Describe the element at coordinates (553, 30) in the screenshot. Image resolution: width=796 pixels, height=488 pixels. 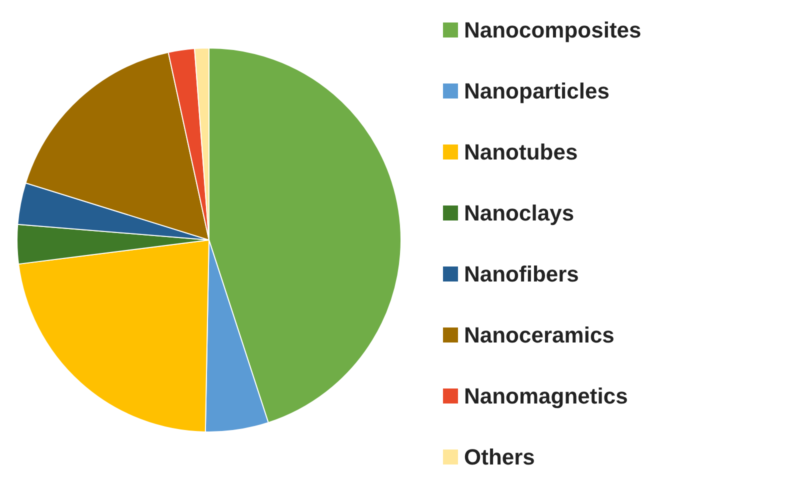
I see `legend-label: Nanocomposites` at that location.